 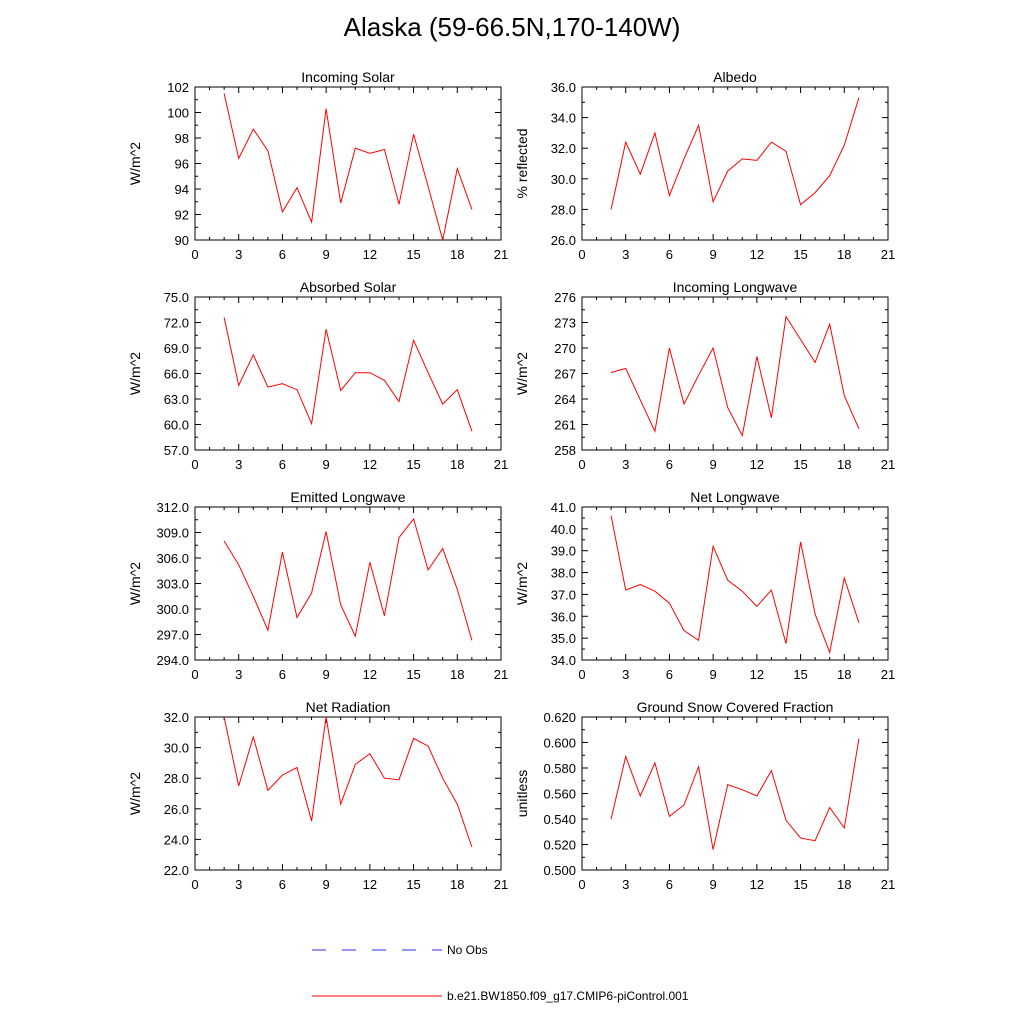 I want to click on y-tick-label: 94, so click(x=182, y=189).